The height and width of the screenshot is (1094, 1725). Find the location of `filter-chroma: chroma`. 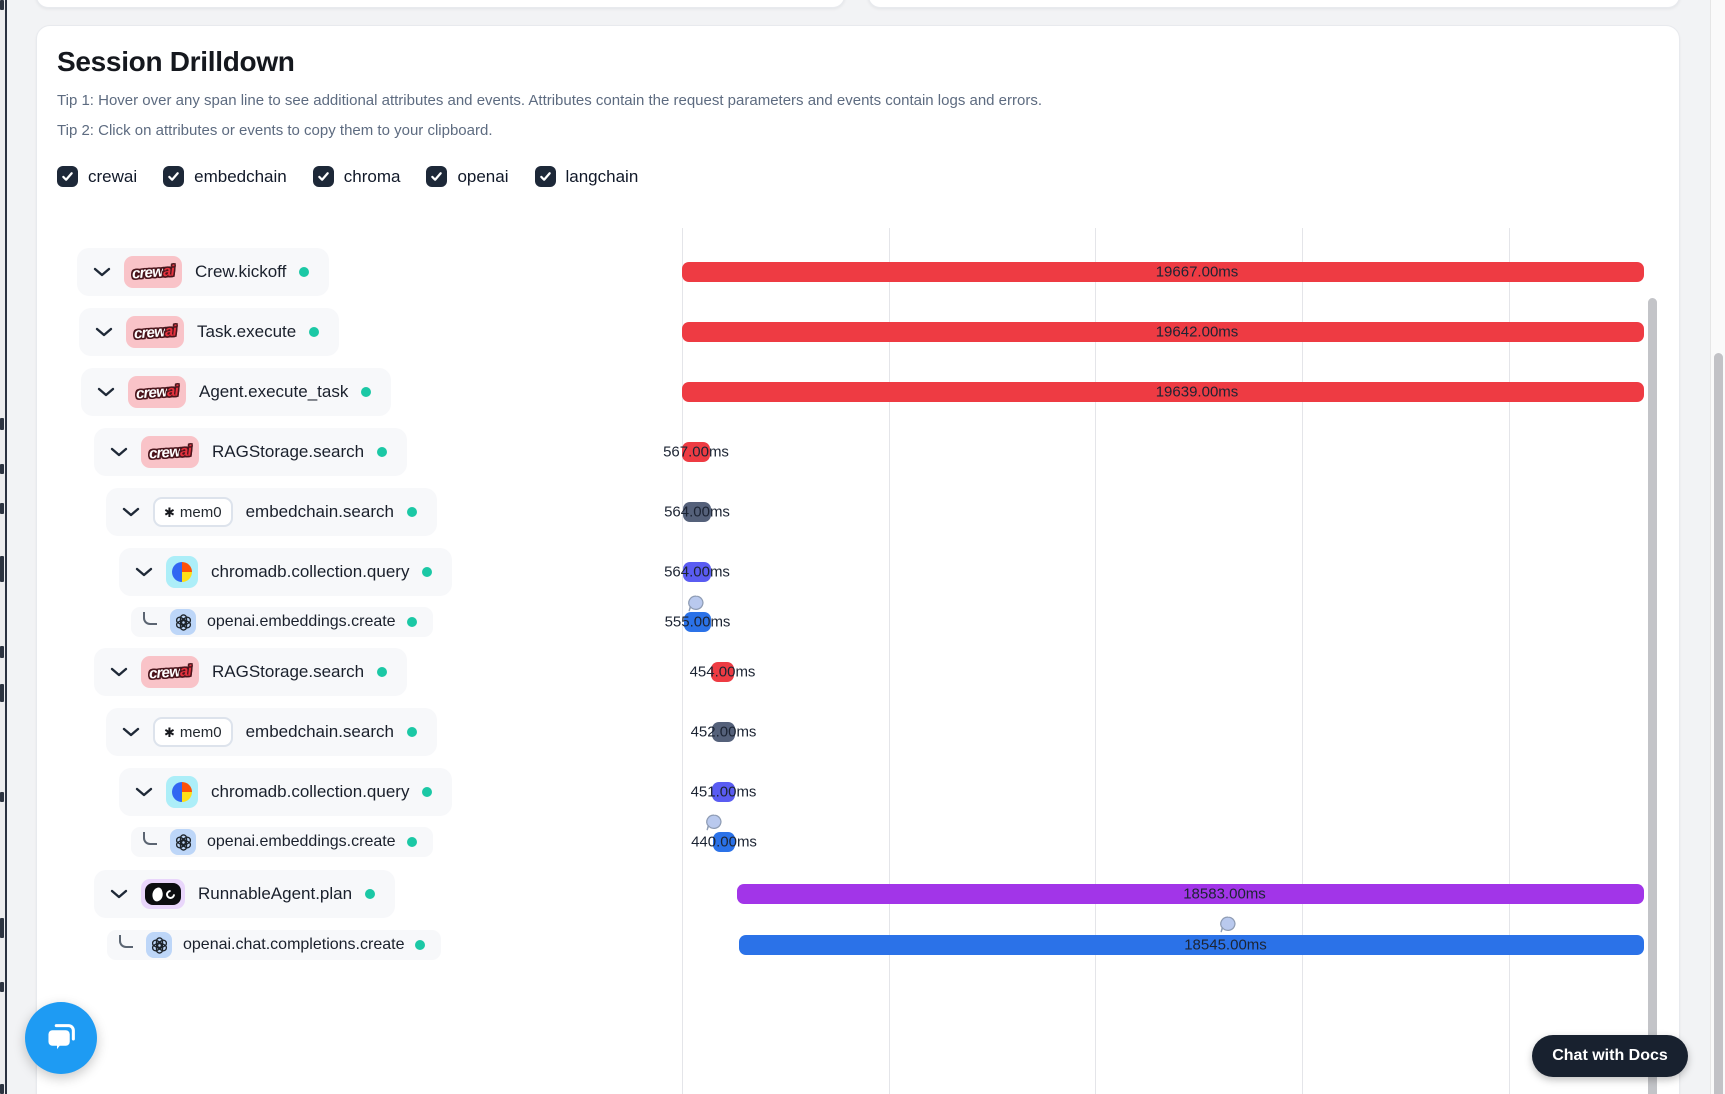

filter-chroma: chroma is located at coordinates (356, 176).